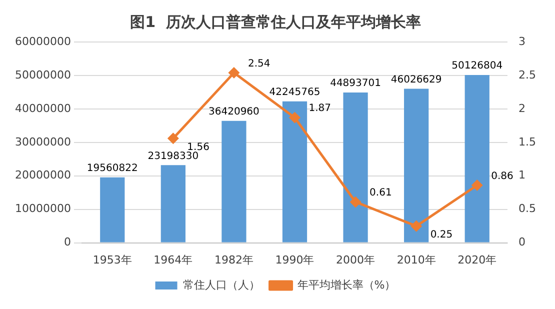 Image resolution: width=555 pixels, height=309 pixels. I want to click on legend-label: 常住人口（人）, so click(221, 285).